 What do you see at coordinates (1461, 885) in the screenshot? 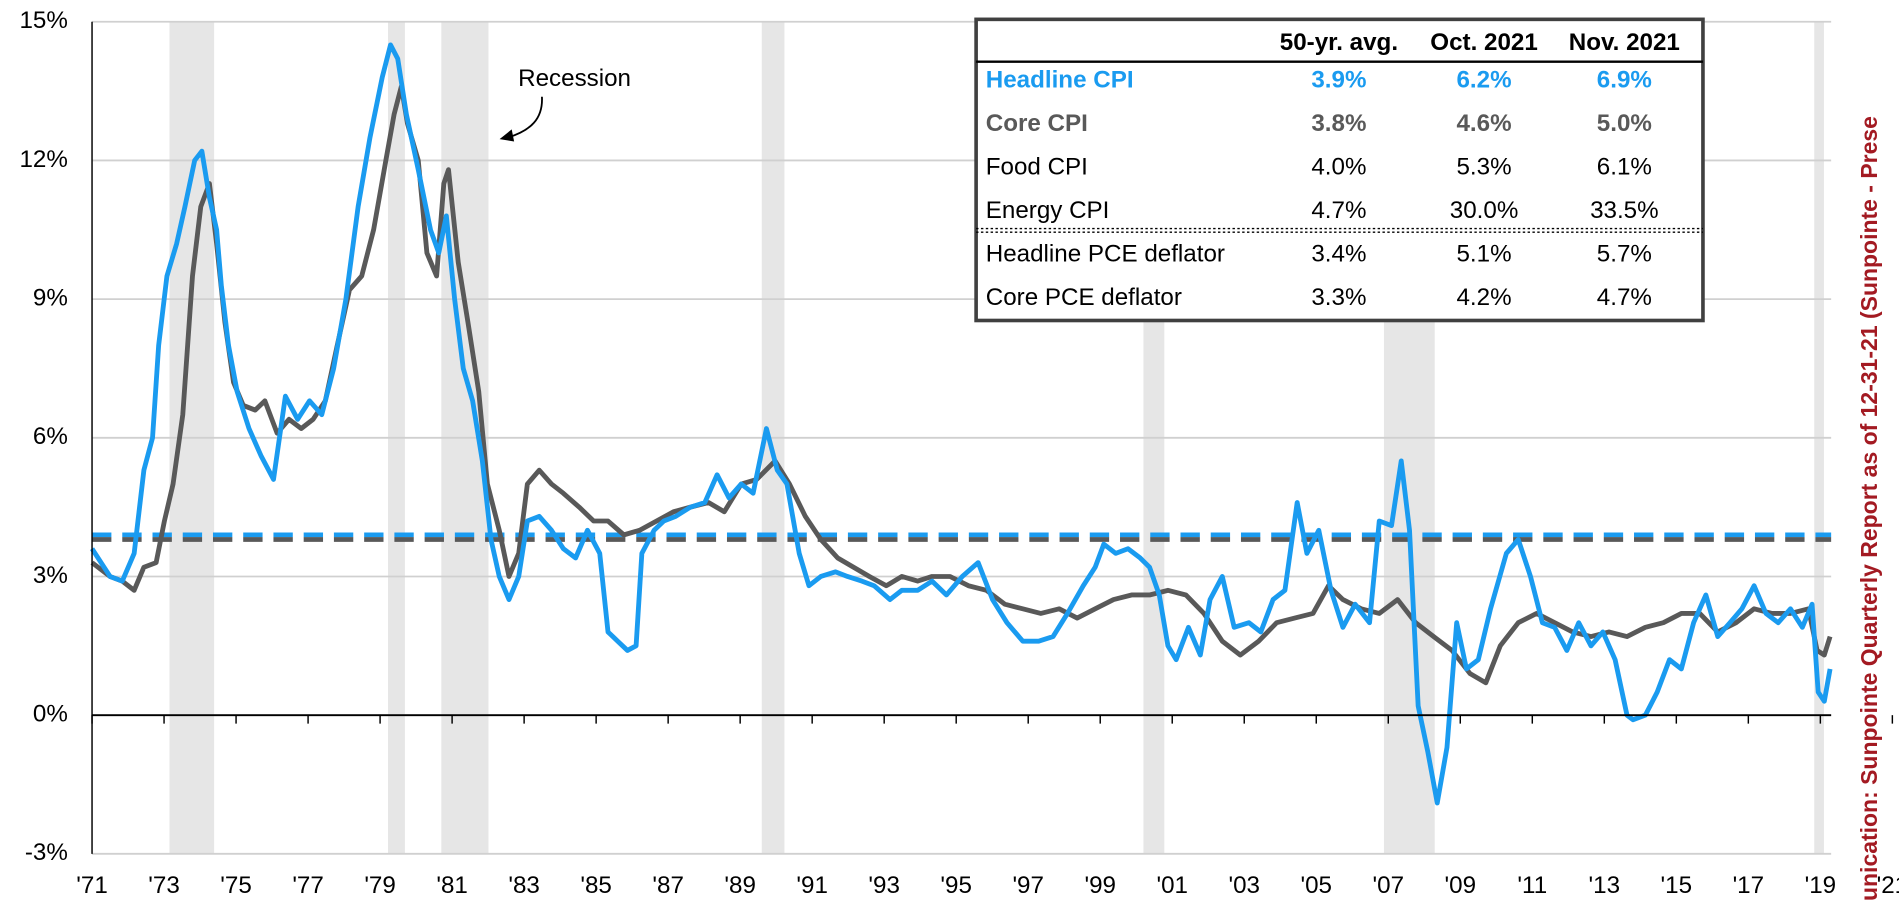
I see `x-tick-label: '09` at bounding box center [1461, 885].